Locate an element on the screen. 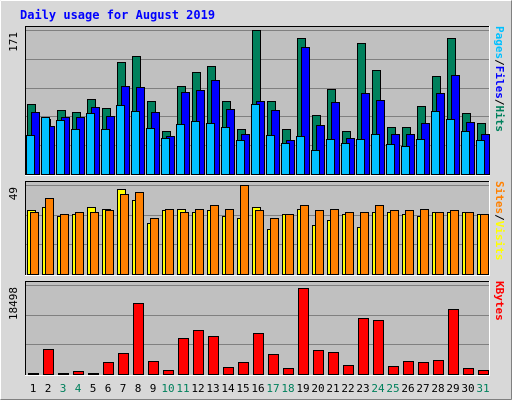 The height and width of the screenshot is (400, 512). x-tick-label-day-30: 30 is located at coordinates (467, 388).